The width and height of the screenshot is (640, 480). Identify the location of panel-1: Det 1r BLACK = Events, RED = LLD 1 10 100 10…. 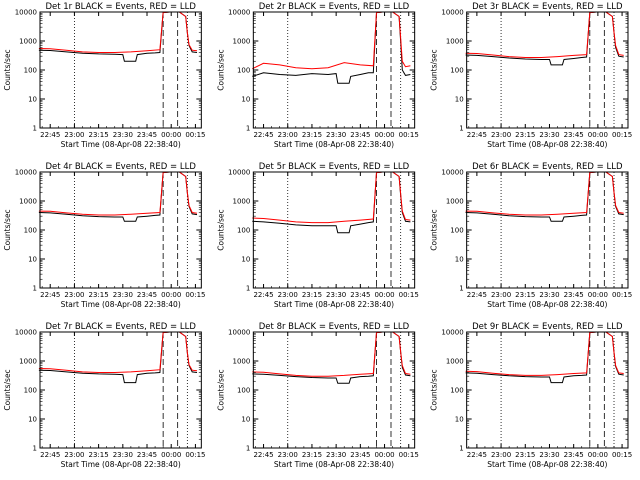
(104, 75).